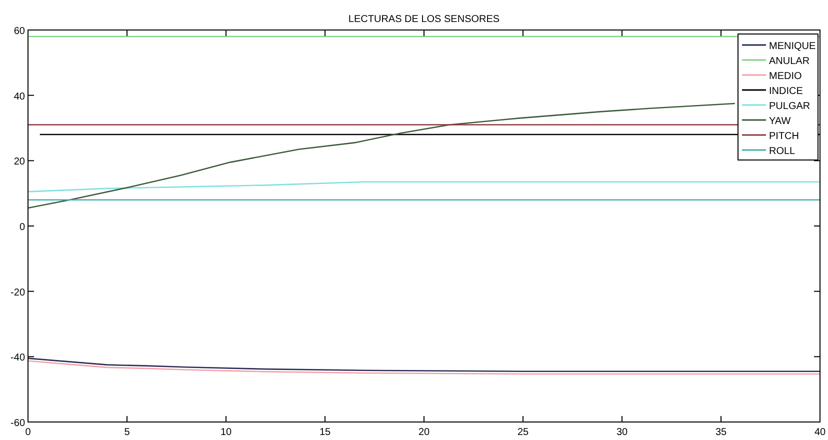  What do you see at coordinates (792, 46) in the screenshot?
I see `legend-label: MENIQUE` at bounding box center [792, 46].